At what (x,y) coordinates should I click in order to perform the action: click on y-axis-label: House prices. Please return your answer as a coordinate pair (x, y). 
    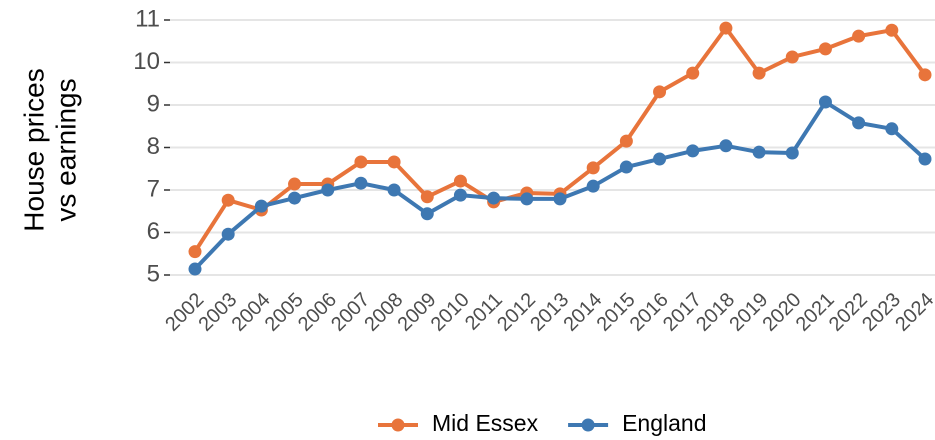
    Looking at the image, I should click on (33, 149).